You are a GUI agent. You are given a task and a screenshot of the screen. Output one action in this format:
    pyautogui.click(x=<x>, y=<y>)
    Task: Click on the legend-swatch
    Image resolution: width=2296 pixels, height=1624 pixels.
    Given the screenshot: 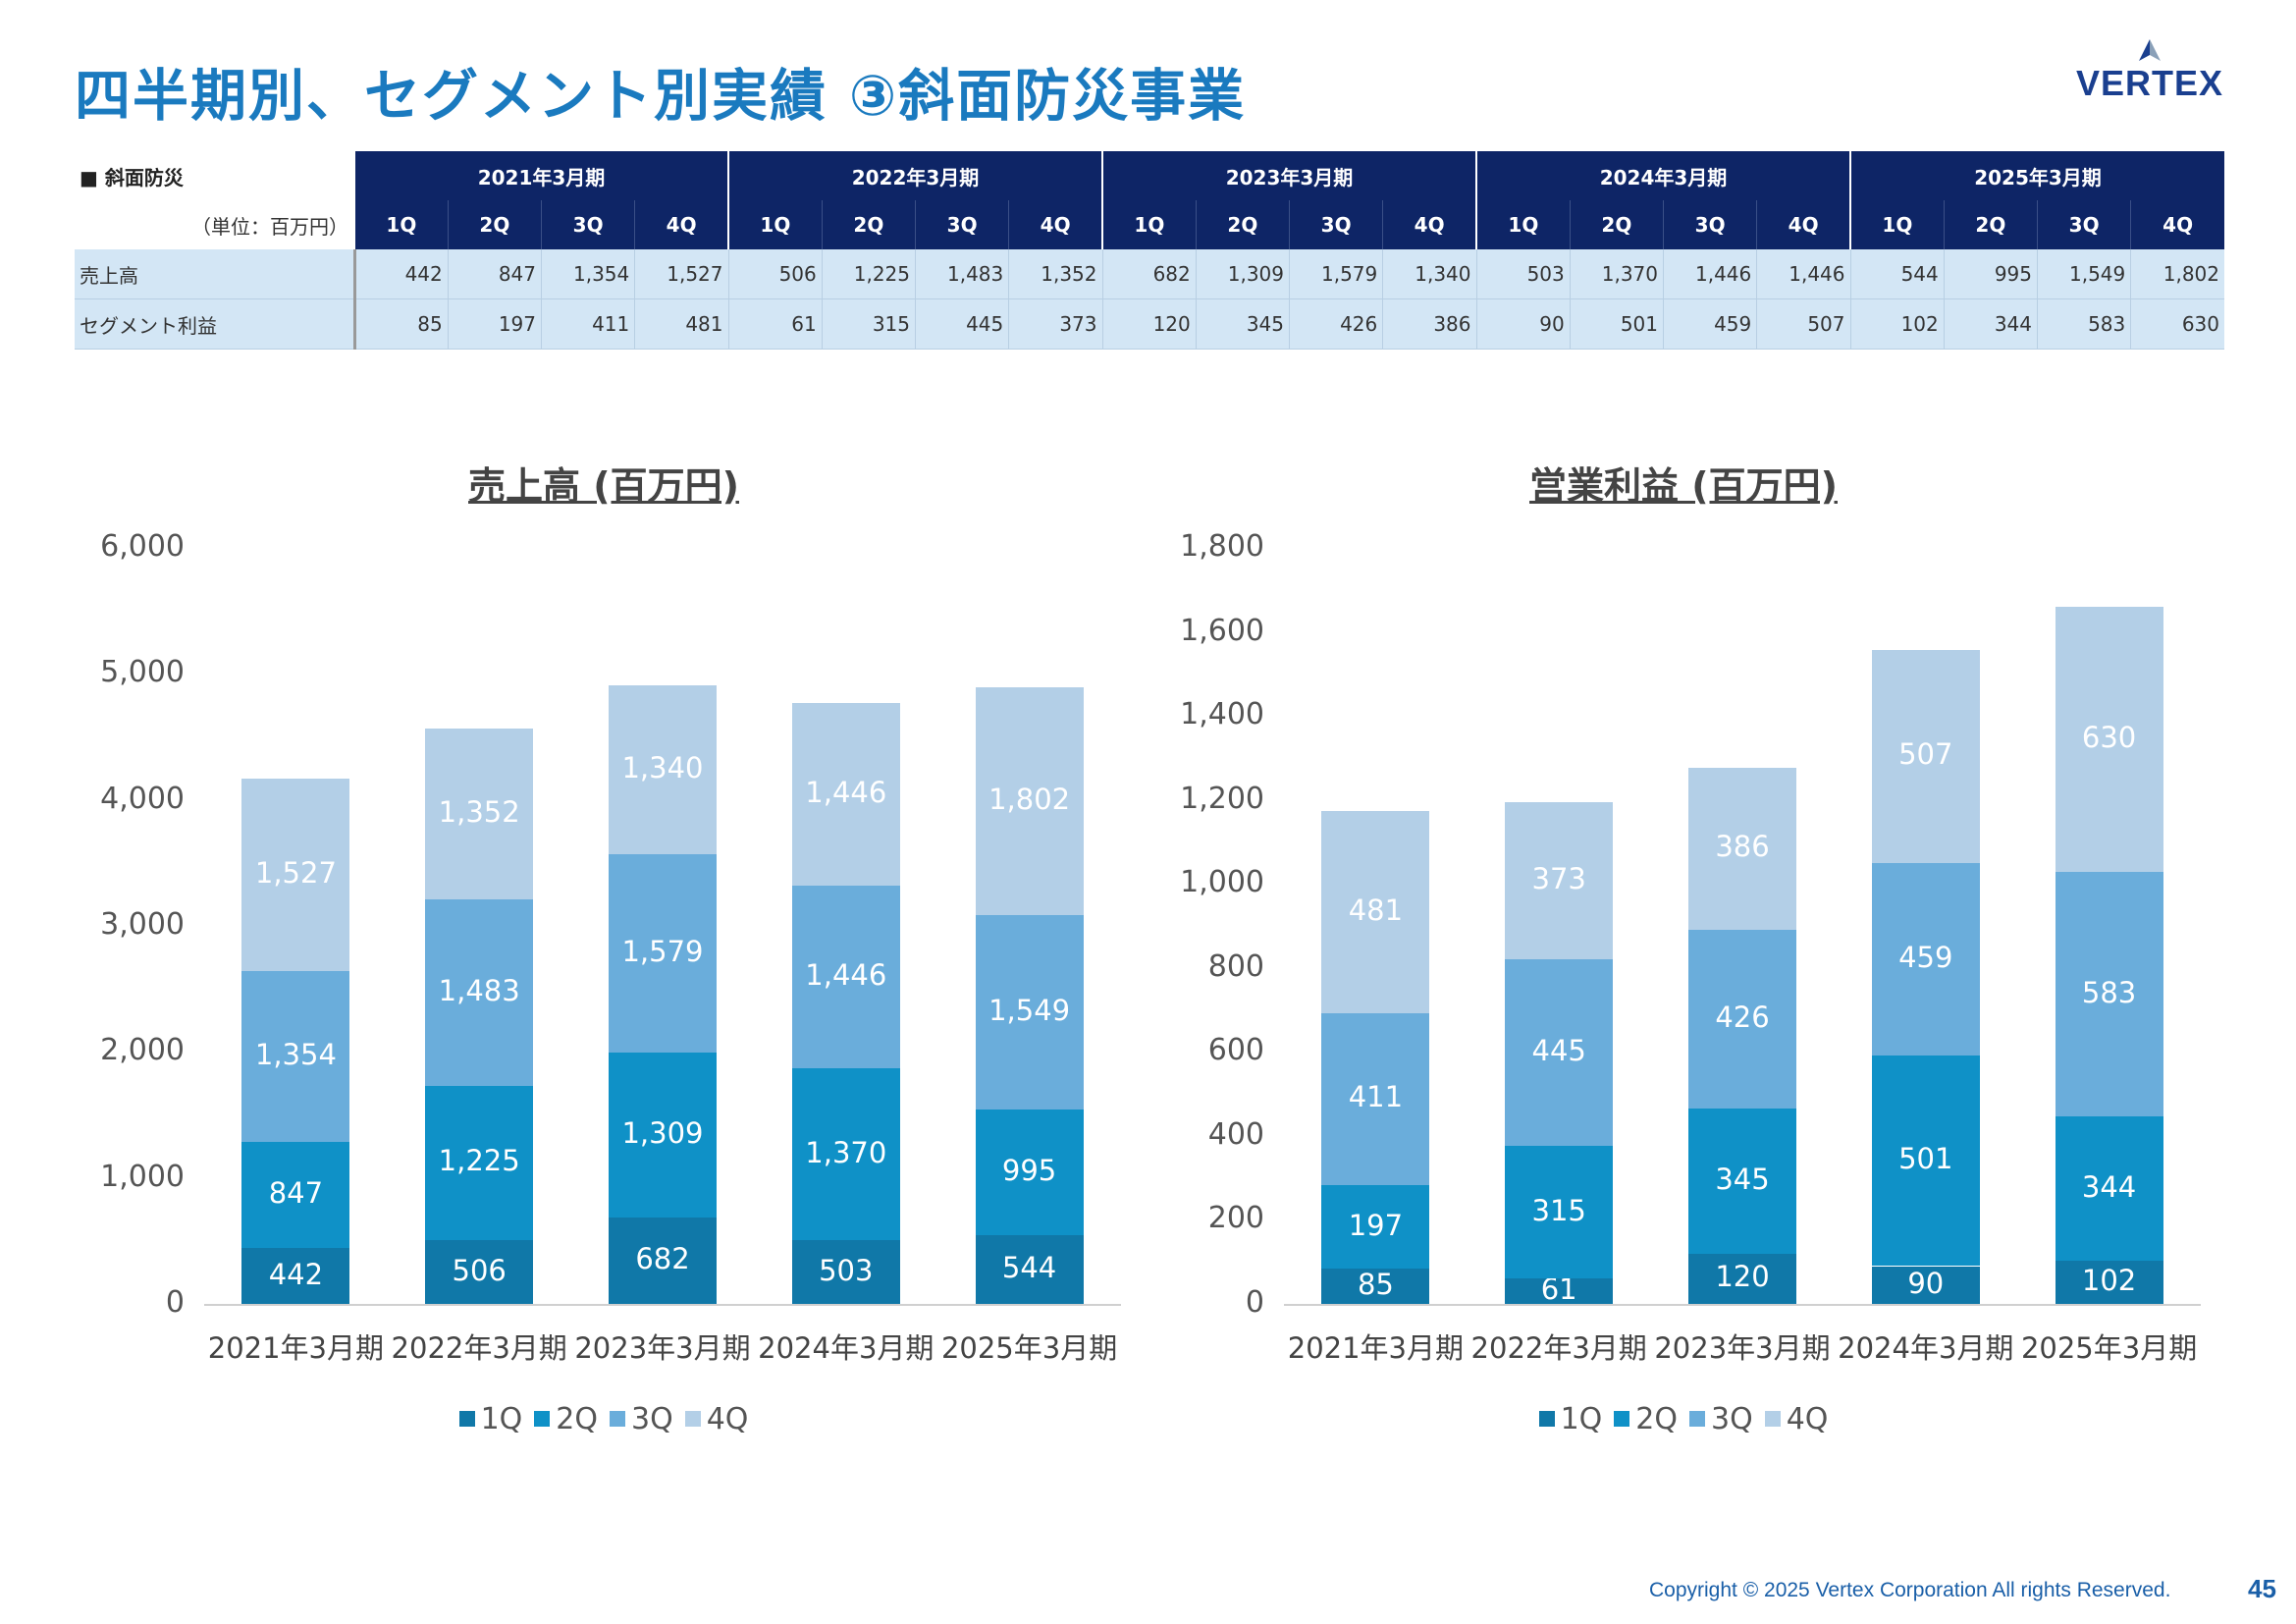 What is the action you would take?
    pyautogui.click(x=466, y=1419)
    